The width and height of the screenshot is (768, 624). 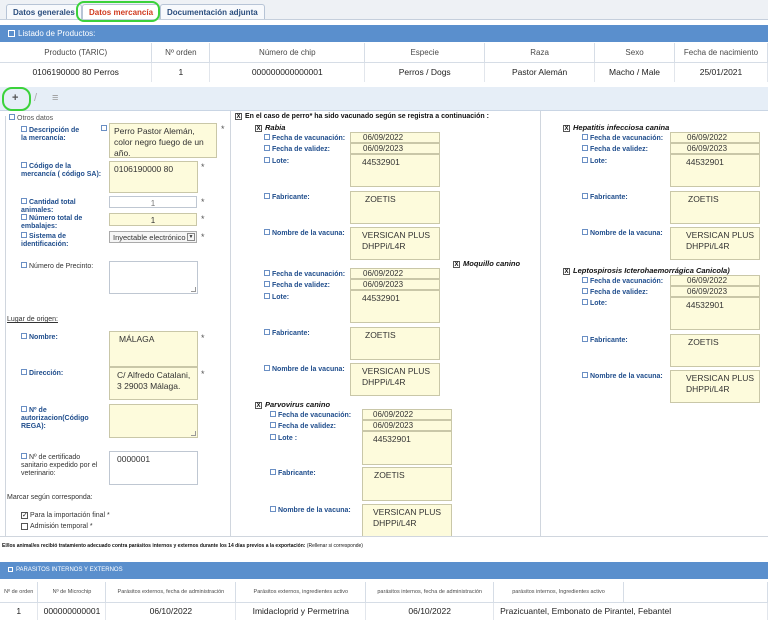 What do you see at coordinates (153, 177) in the screenshot?
I see `codigo-field: 0106190000 80` at bounding box center [153, 177].